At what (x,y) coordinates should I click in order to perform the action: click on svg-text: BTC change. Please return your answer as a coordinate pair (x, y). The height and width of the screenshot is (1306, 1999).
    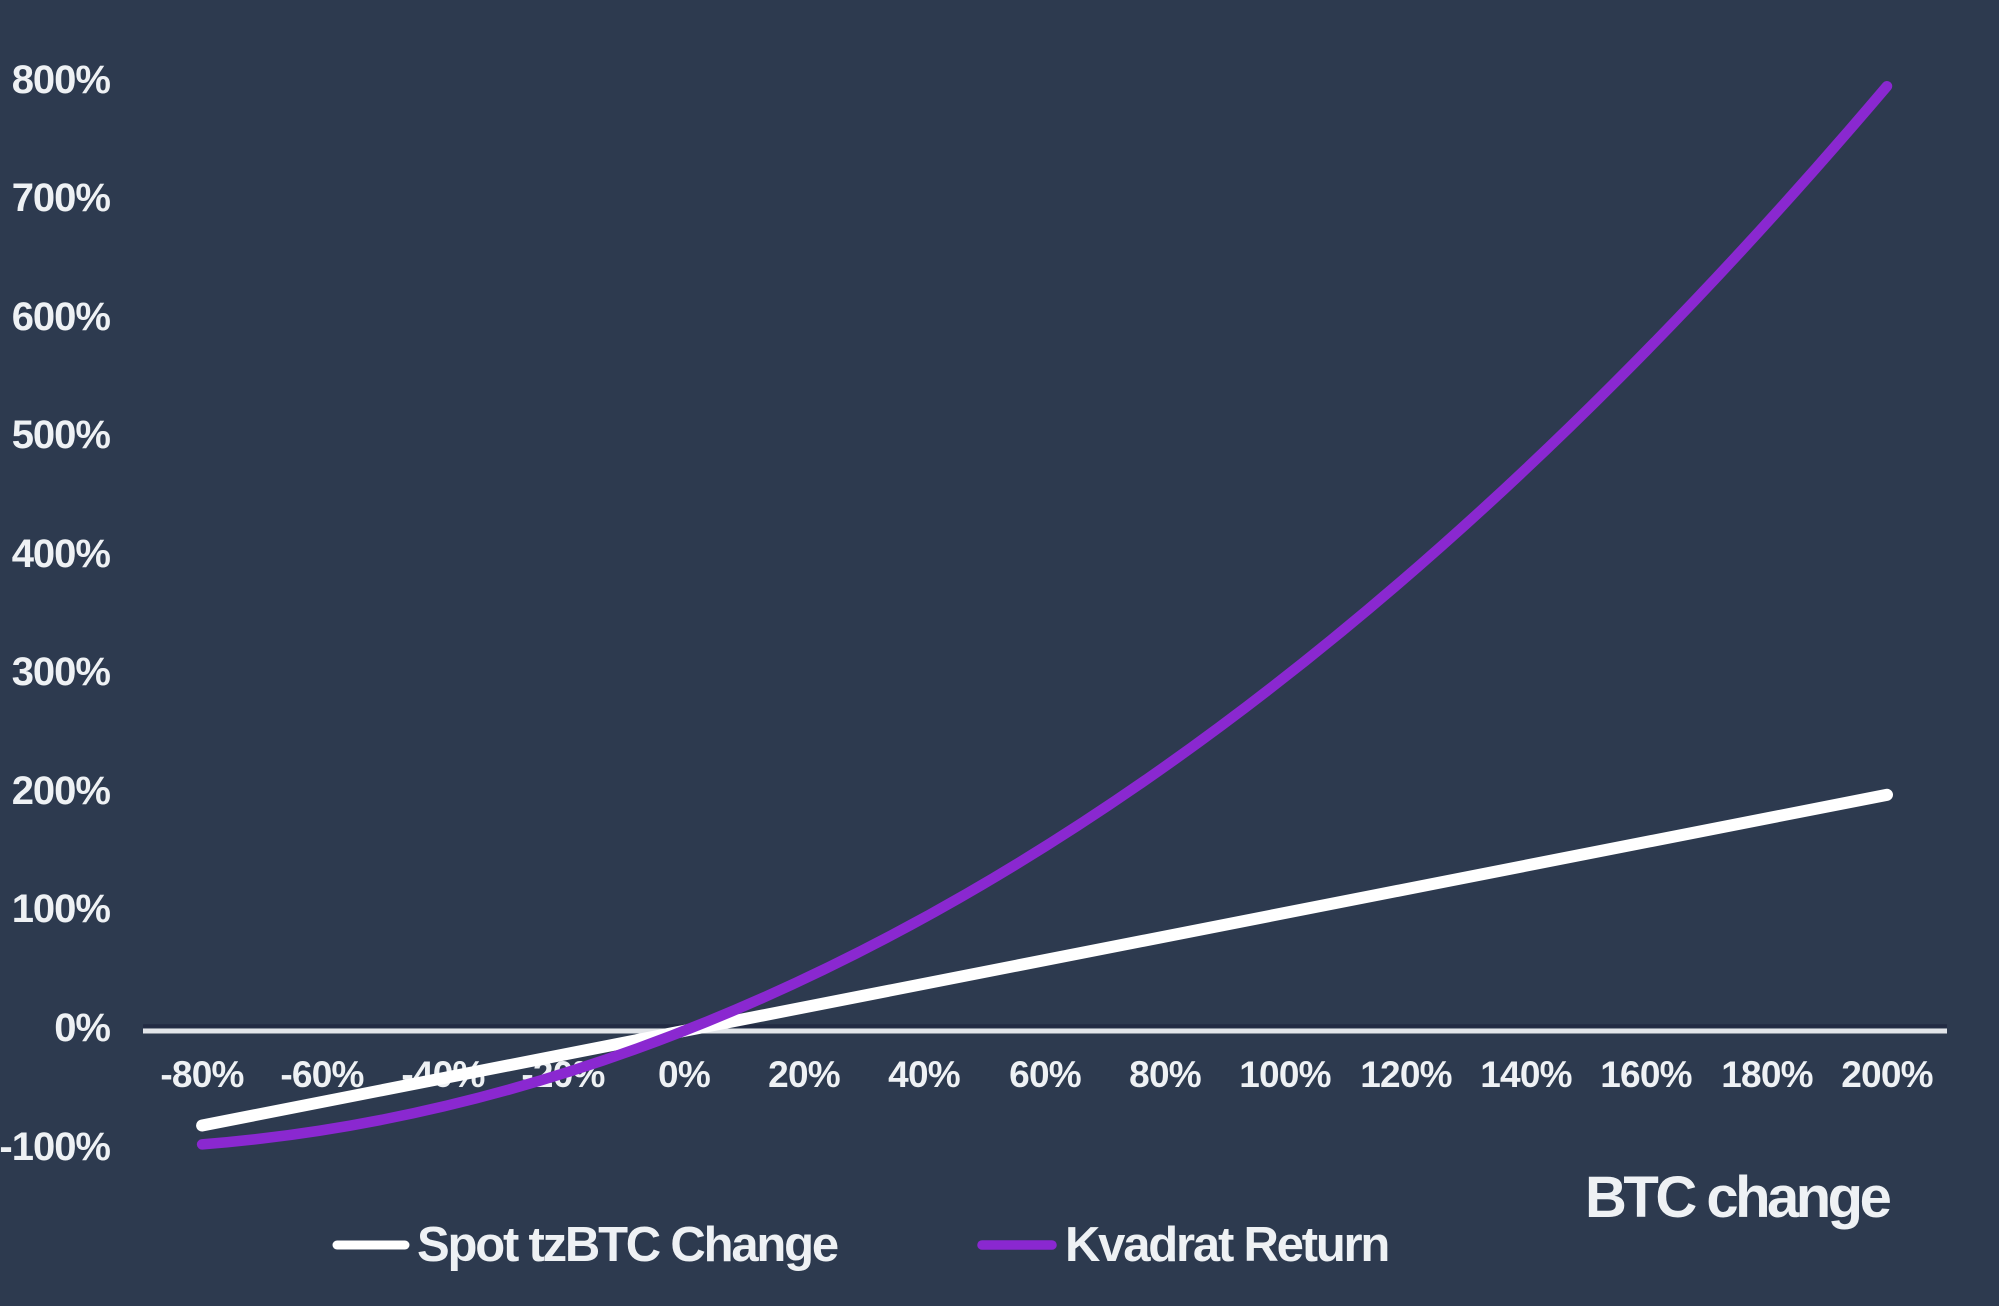
    Looking at the image, I should click on (1738, 1197).